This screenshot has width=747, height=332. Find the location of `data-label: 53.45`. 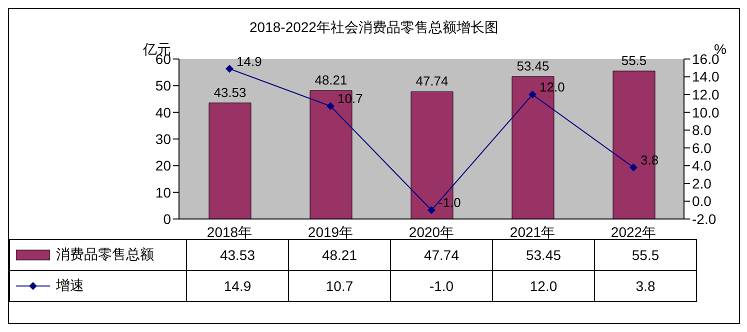

data-label: 53.45 is located at coordinates (543, 255).